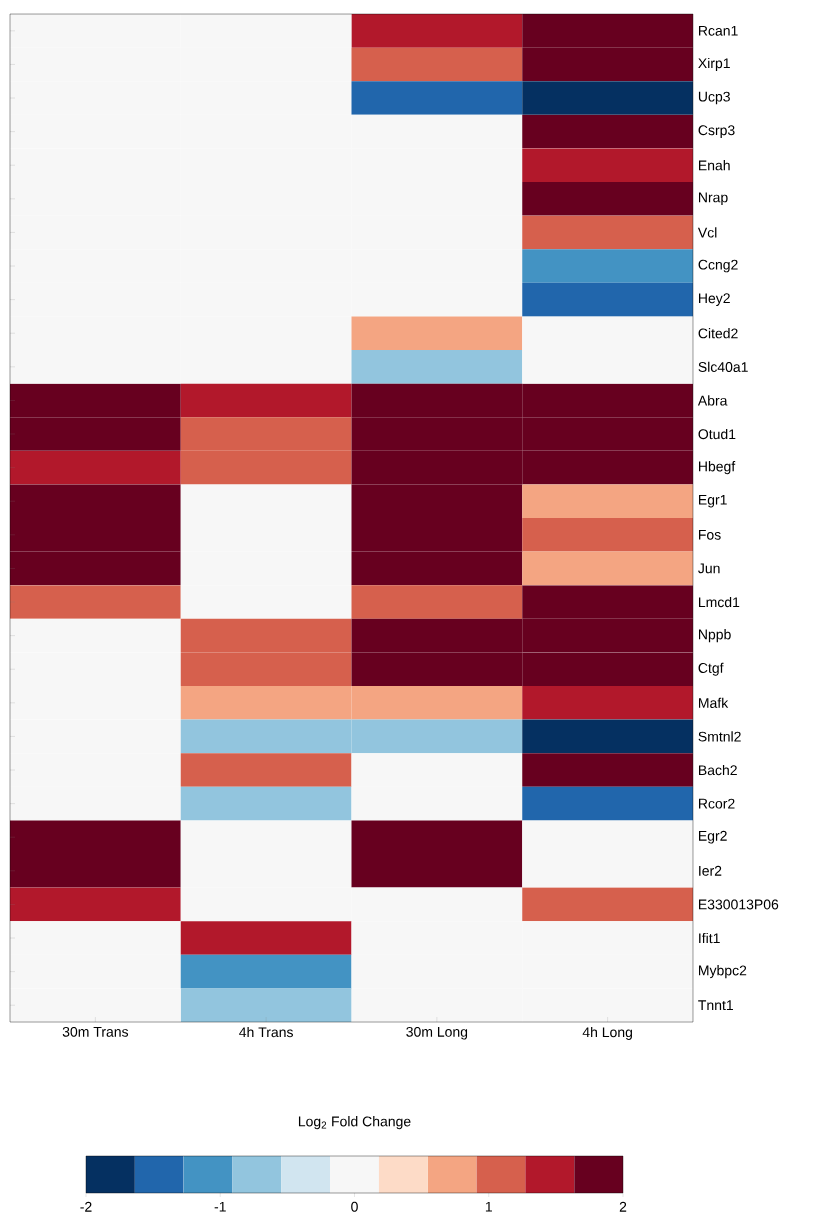  What do you see at coordinates (711, 669) in the screenshot?
I see `y-tick-label: Ctgf` at bounding box center [711, 669].